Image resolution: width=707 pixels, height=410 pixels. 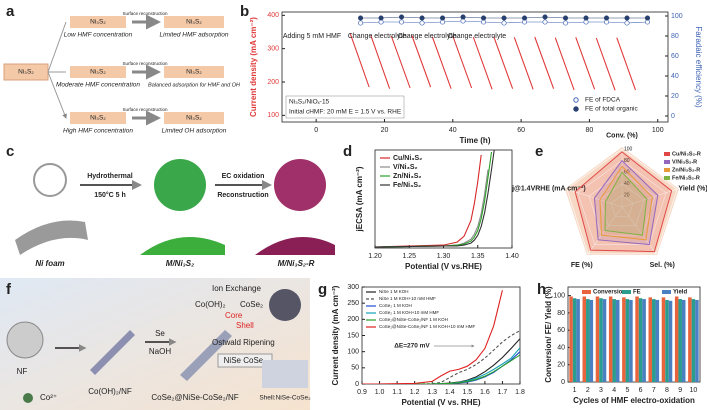 What do you see at coordinates (637, 293) in the screenshot?
I see `legend-label: FE` at bounding box center [637, 293].